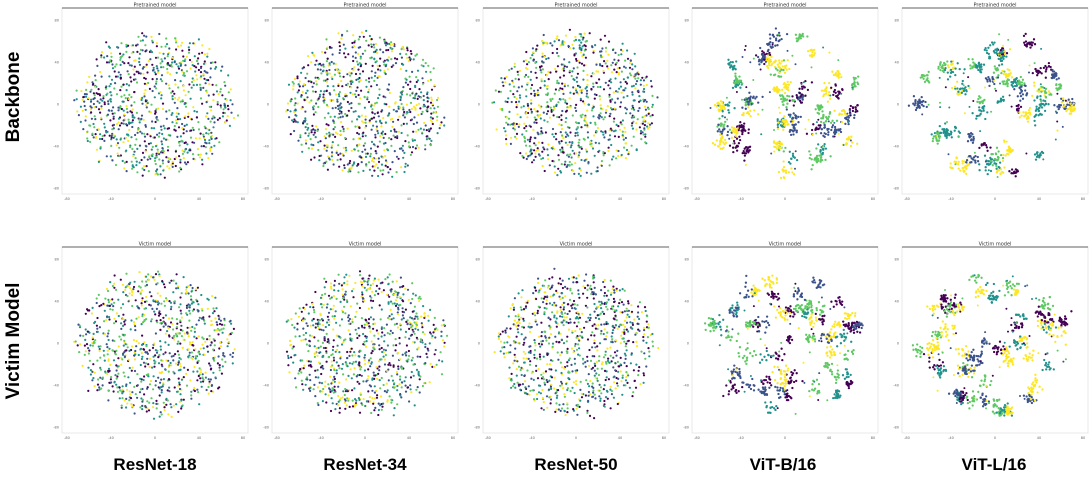 The height and width of the screenshot is (480, 1090). I want to click on y-tick-label: 40, so click(57, 63).